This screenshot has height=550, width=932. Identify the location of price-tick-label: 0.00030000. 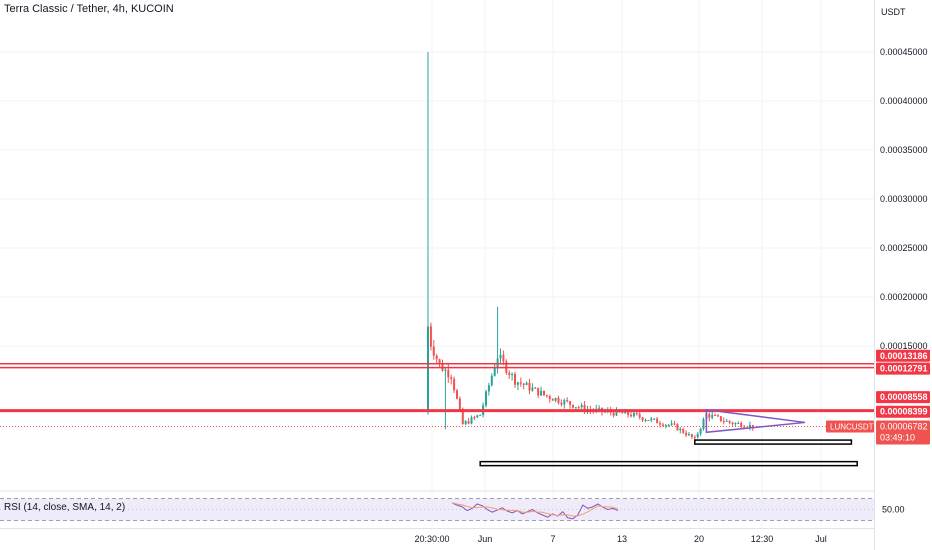
(904, 199).